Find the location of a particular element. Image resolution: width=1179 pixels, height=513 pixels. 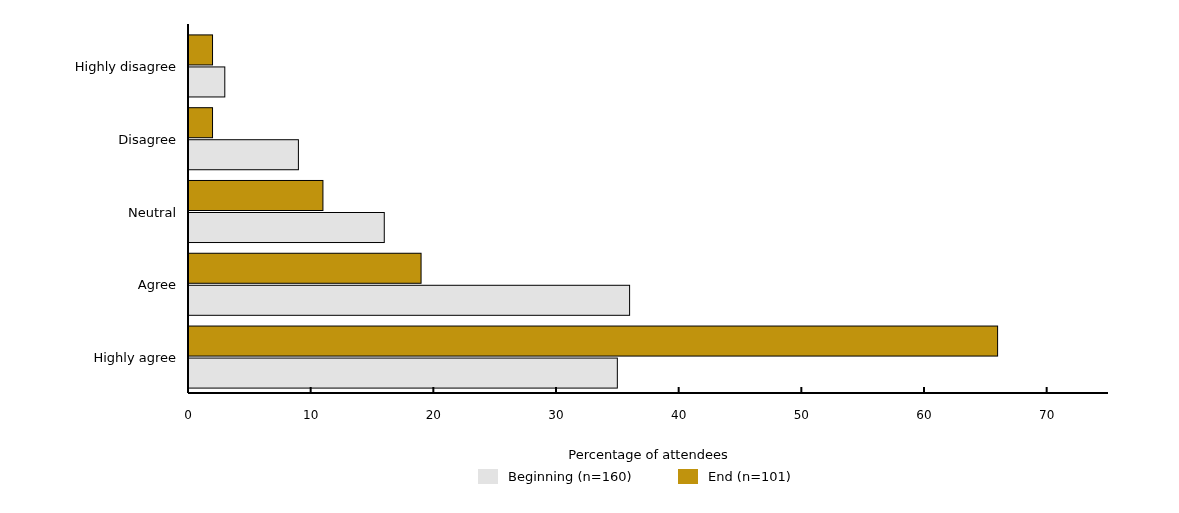

x-tick-label: 40 is located at coordinates (679, 415).